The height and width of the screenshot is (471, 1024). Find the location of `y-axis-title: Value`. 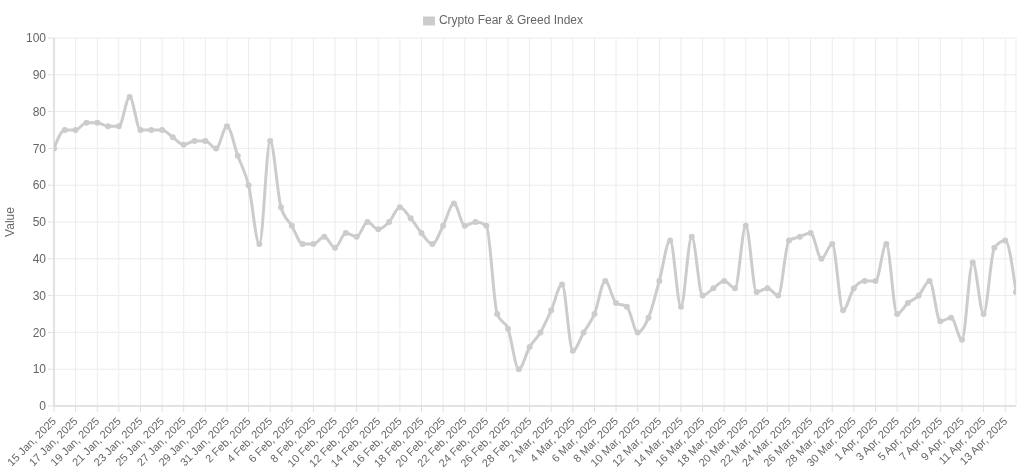

y-axis-title: Value is located at coordinates (10, 221).